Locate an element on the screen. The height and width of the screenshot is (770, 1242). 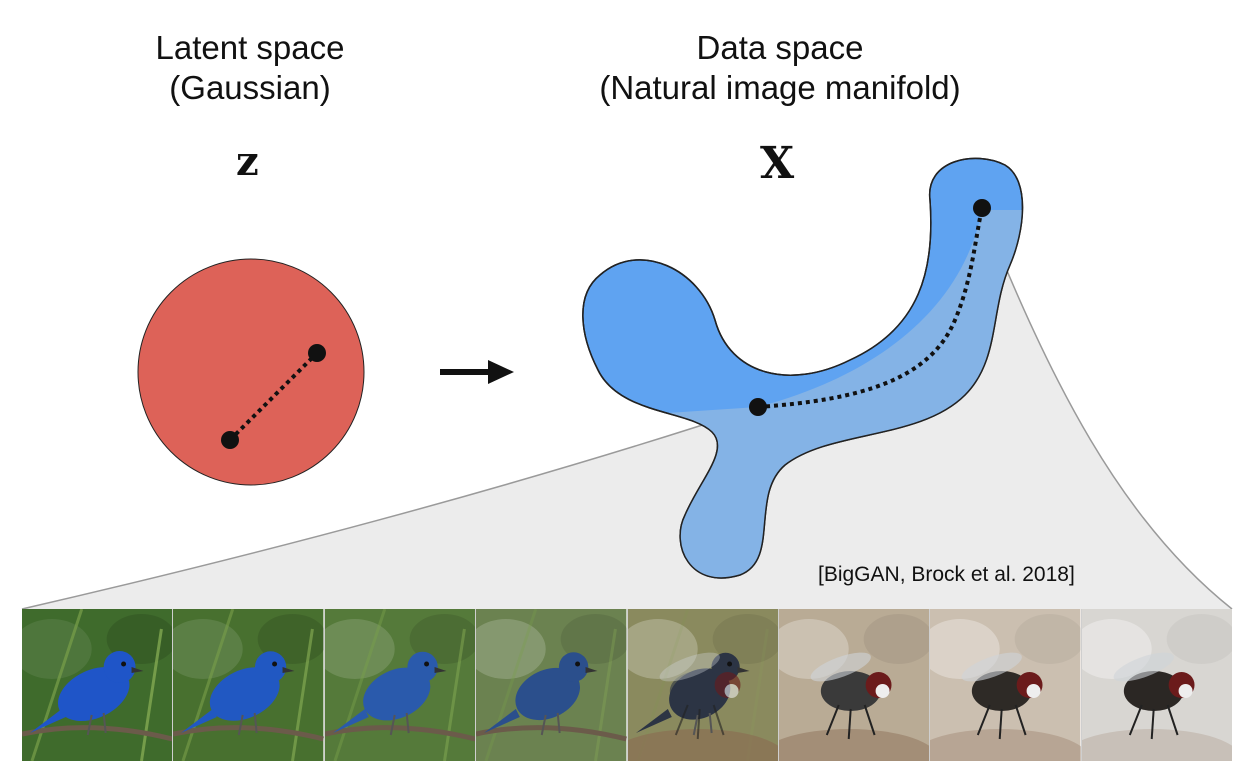
projection-fan-right-edge is located at coordinates (1107, 409).